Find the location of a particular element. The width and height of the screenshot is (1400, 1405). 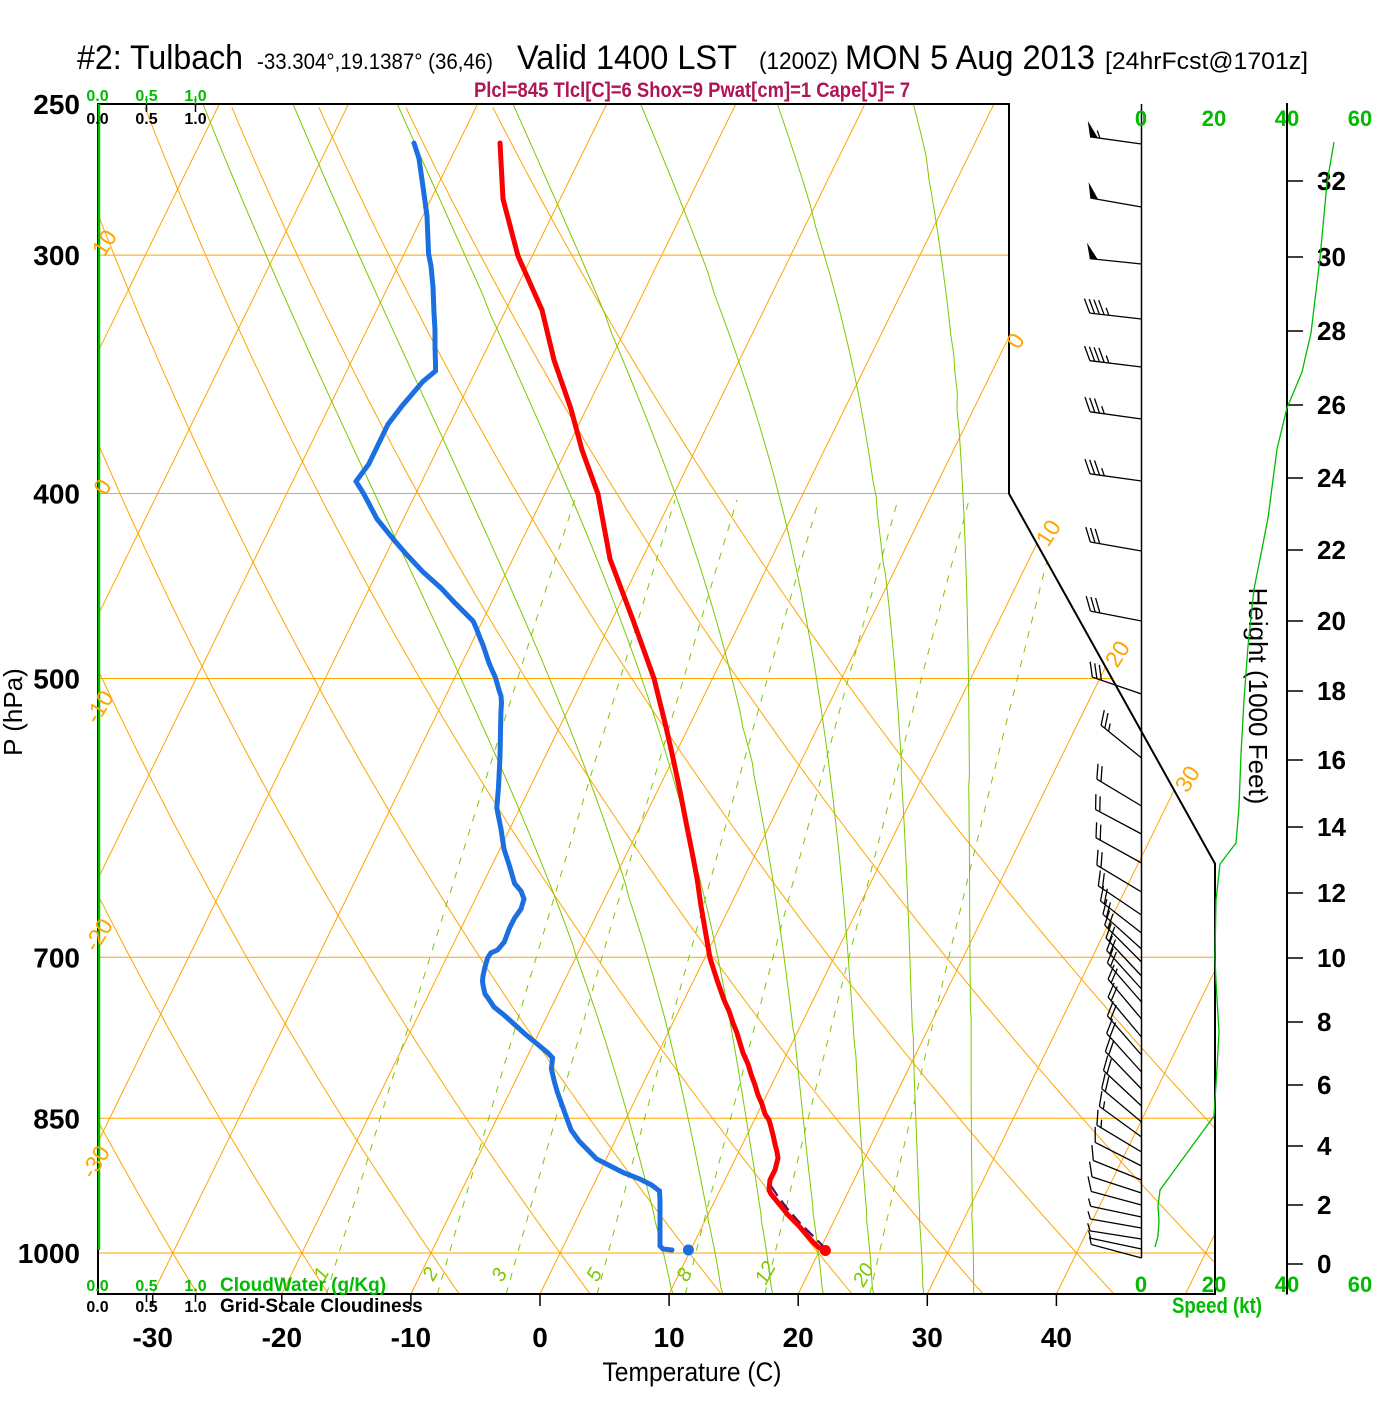

svg-text: Valid 1400 LST is located at coordinates (627, 58).